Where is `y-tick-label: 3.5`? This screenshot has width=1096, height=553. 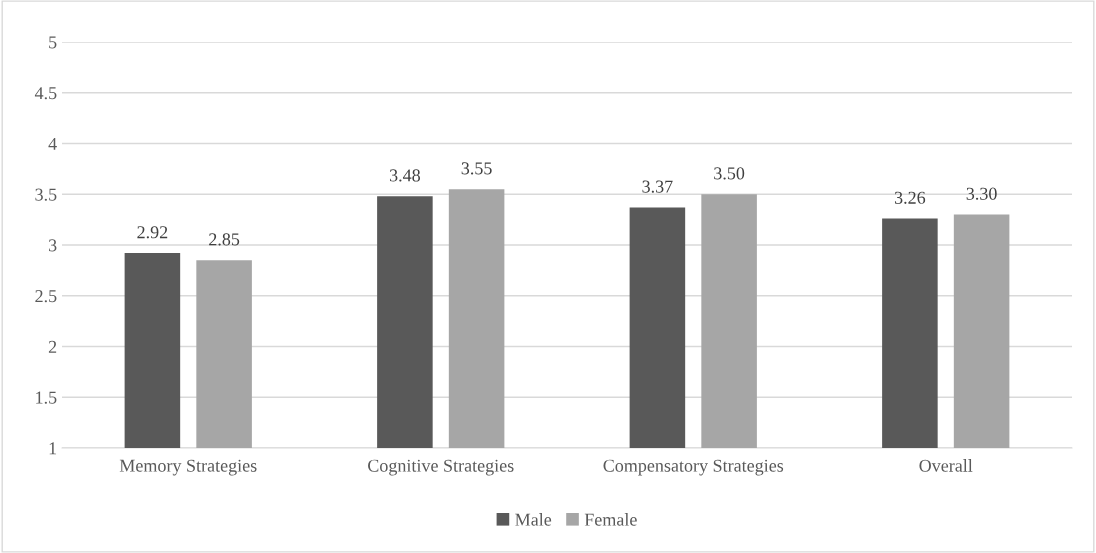 y-tick-label: 3.5 is located at coordinates (46, 194).